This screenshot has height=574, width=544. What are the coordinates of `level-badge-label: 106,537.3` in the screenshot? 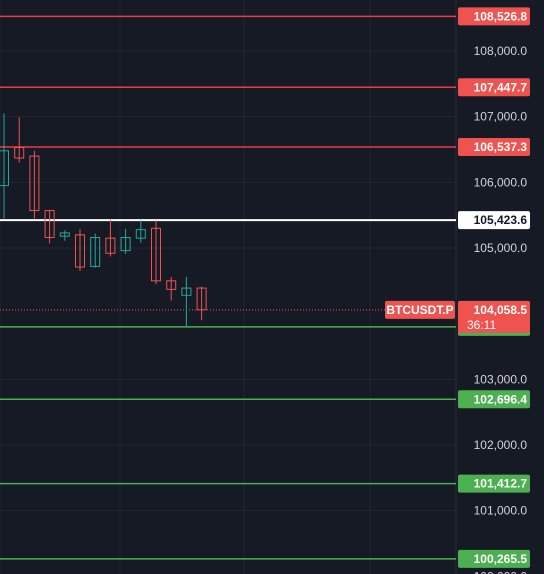 It's located at (501, 147).